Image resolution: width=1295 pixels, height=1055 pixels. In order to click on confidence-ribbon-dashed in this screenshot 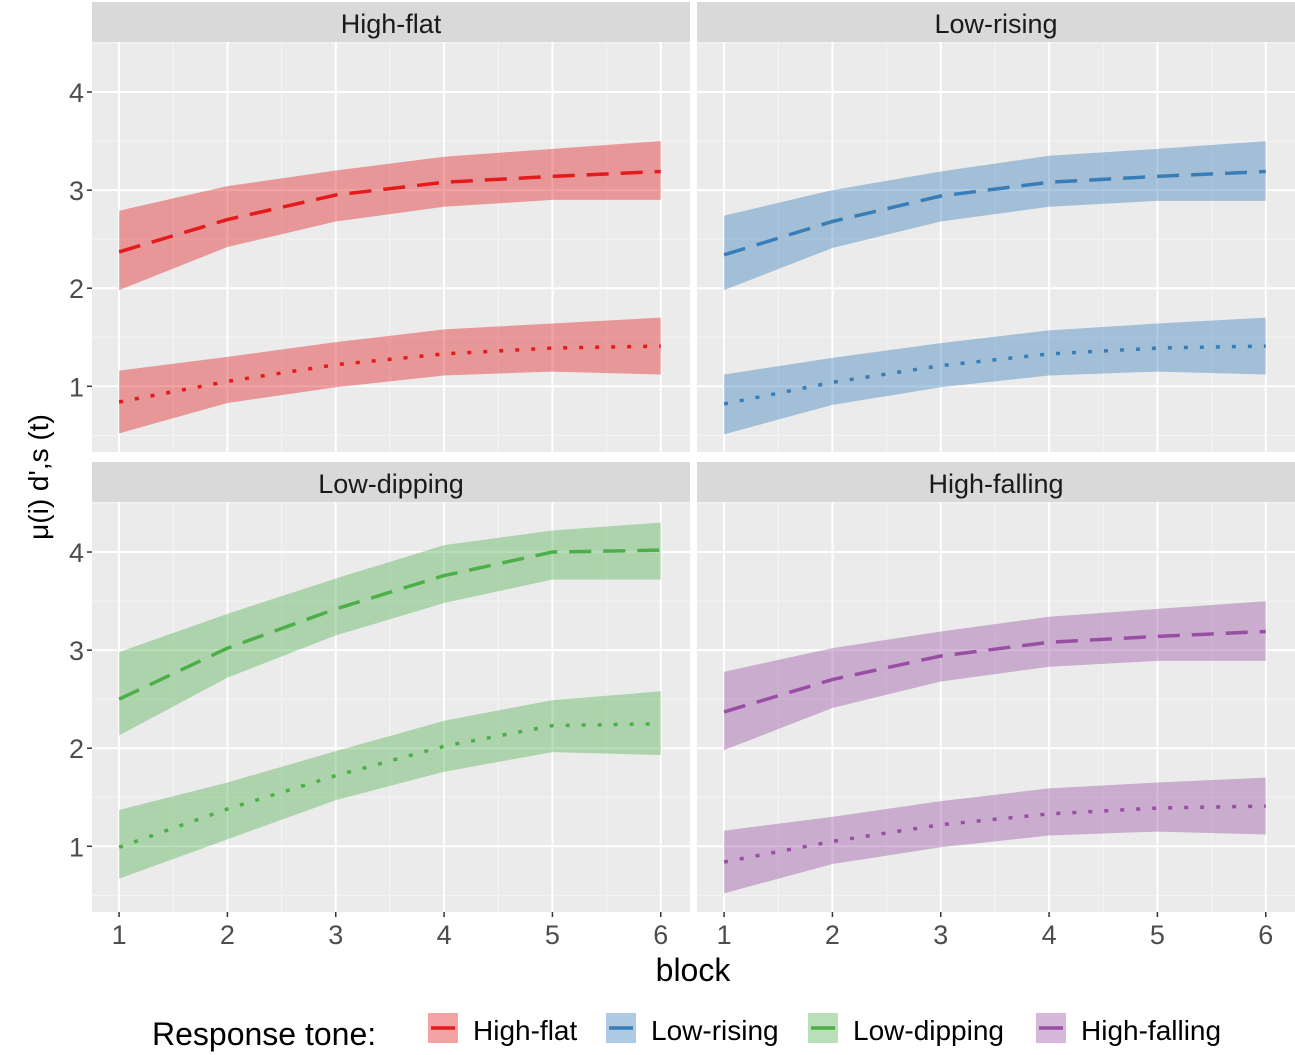, I will do `click(390, 629)`.